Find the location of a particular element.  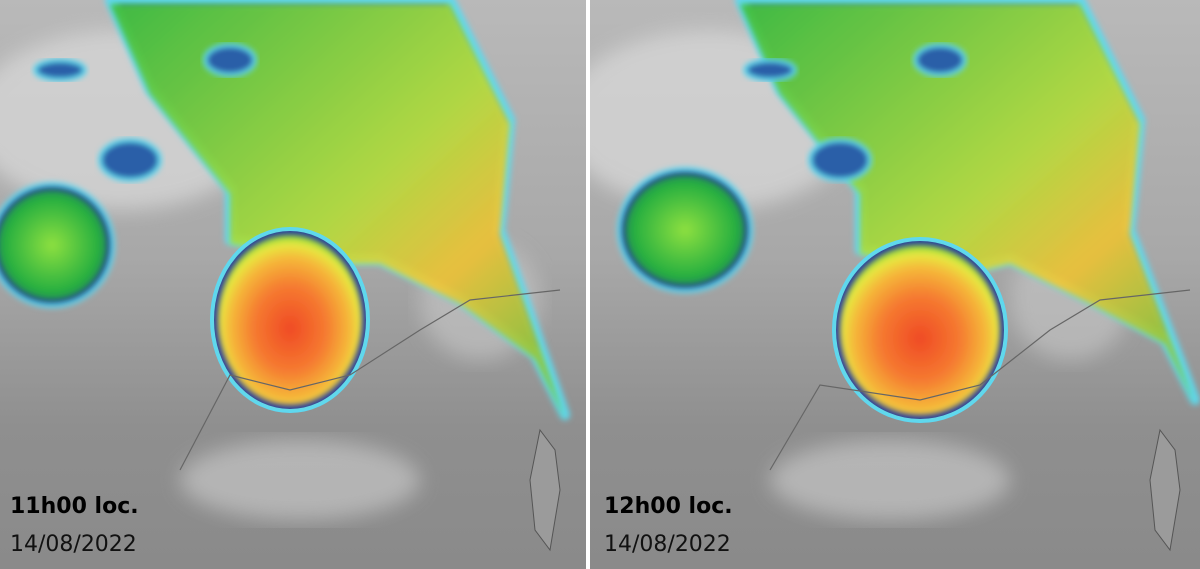

divider is located at coordinates (588, 284).